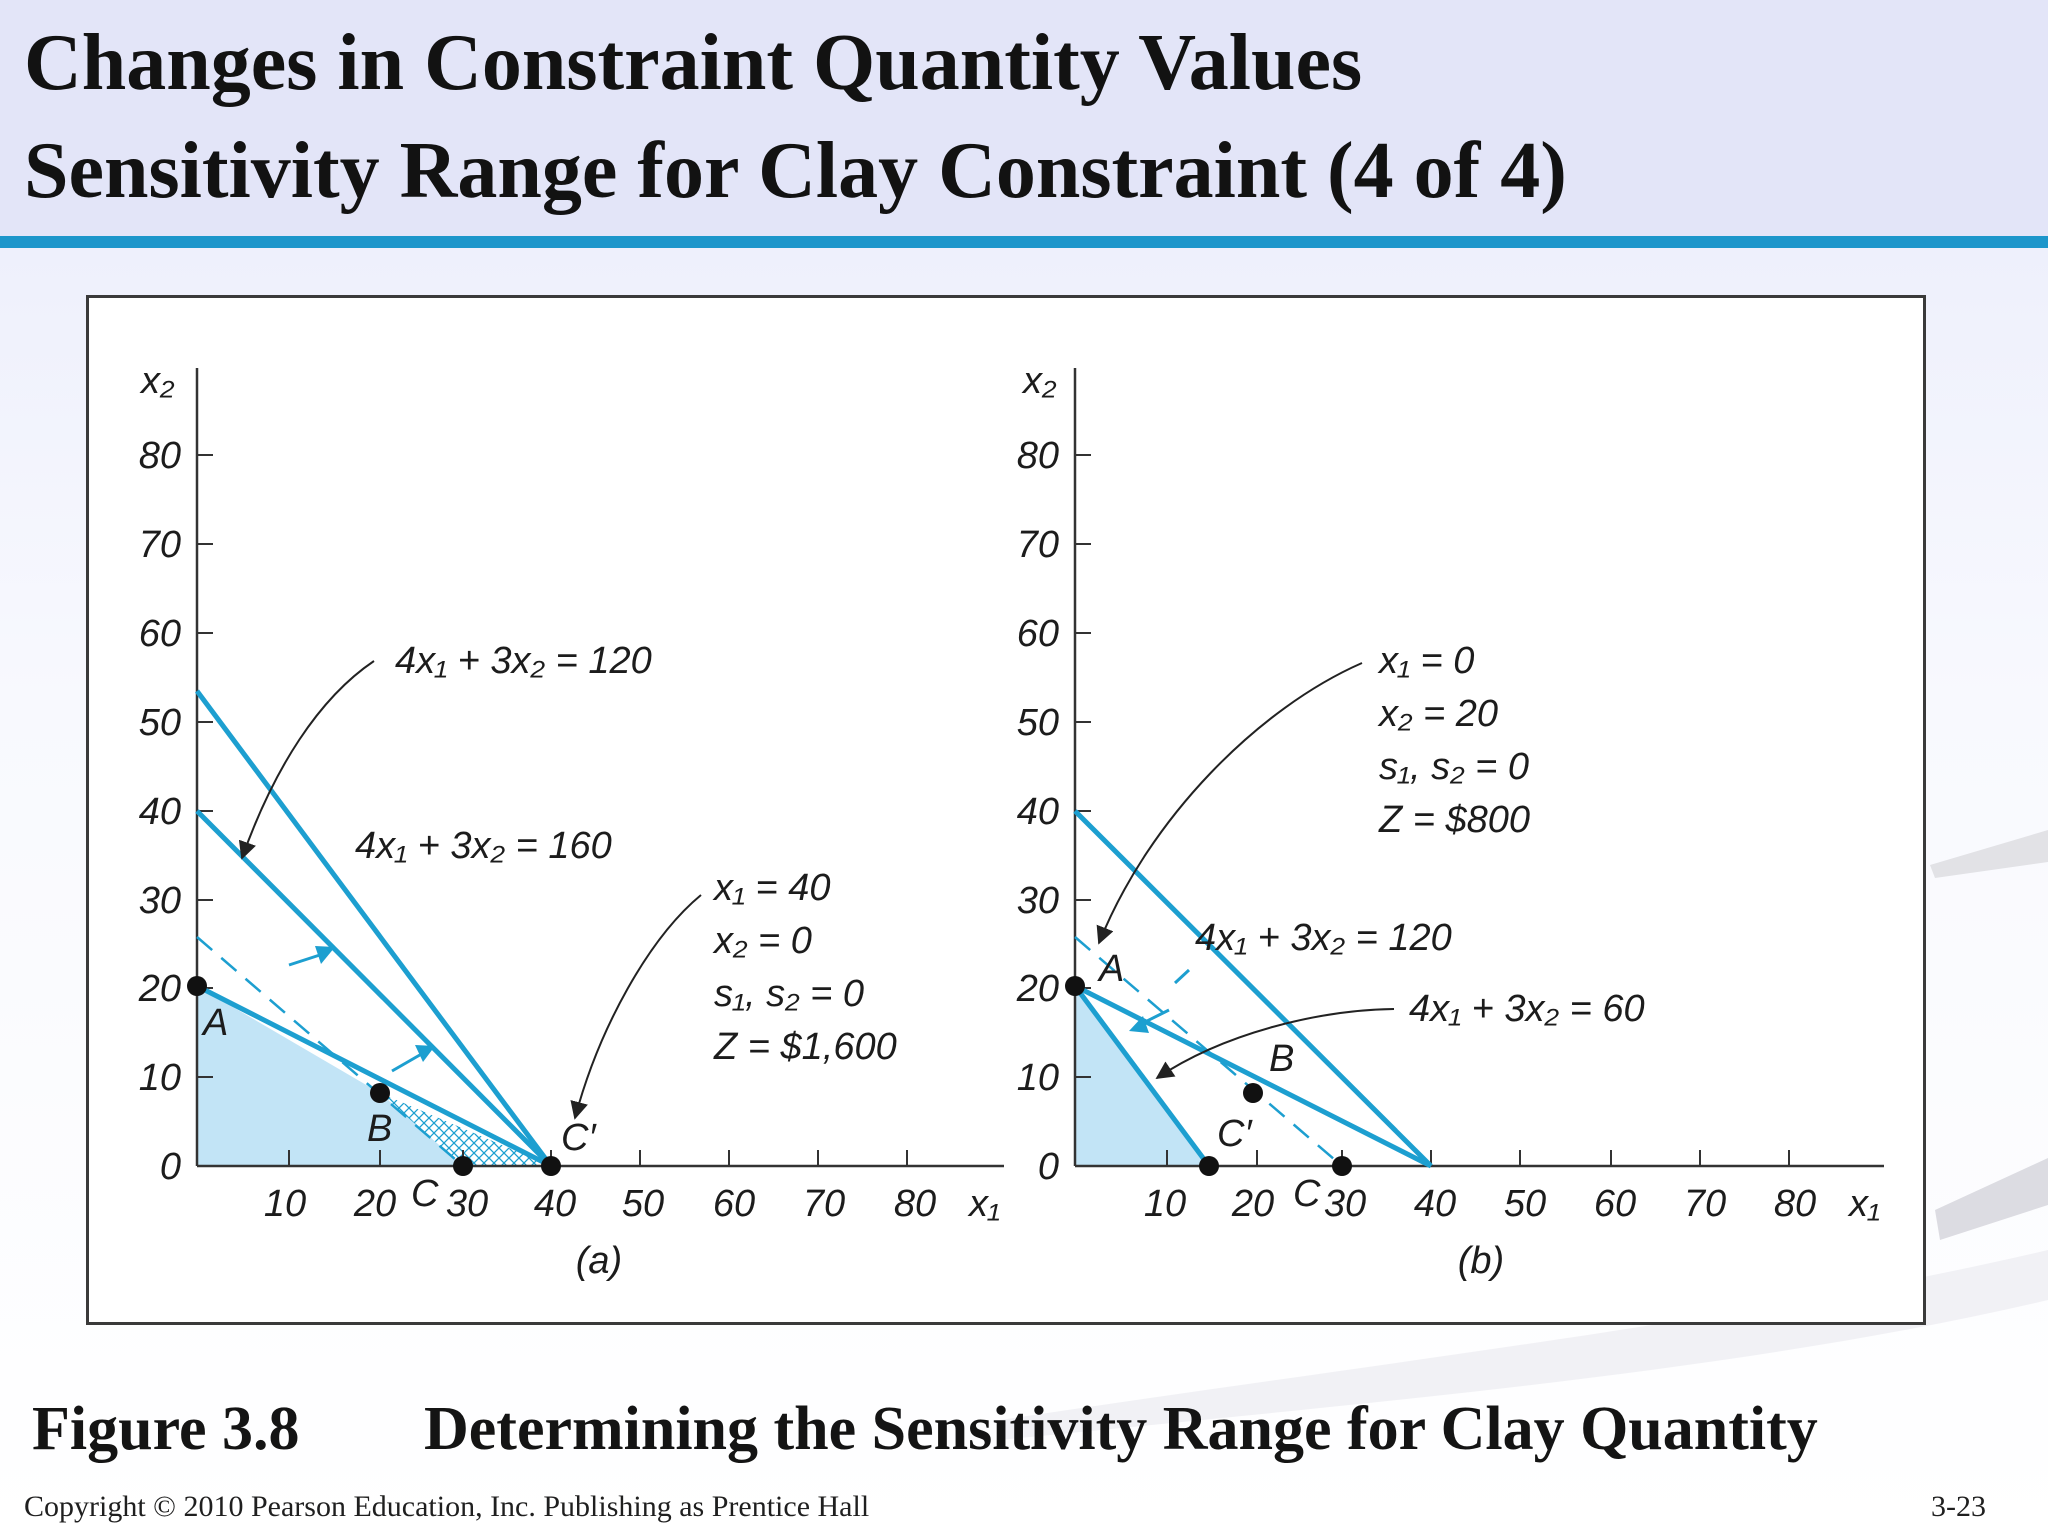 This screenshot has width=2048, height=1536. I want to click on solution-line: x₂ = 20, so click(1437, 714).